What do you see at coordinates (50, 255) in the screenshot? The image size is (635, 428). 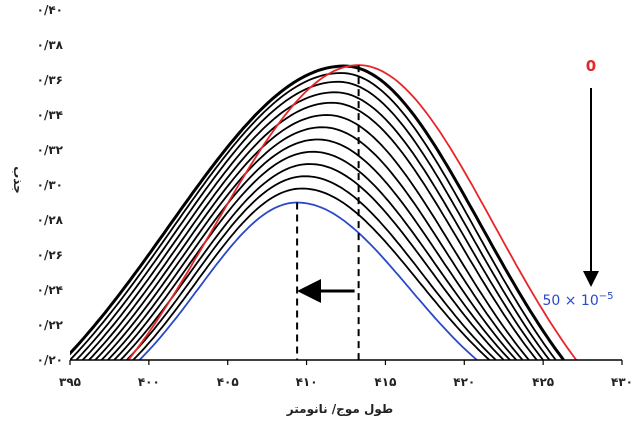 I see `y-tick-label: ۰/۲۶` at bounding box center [50, 255].